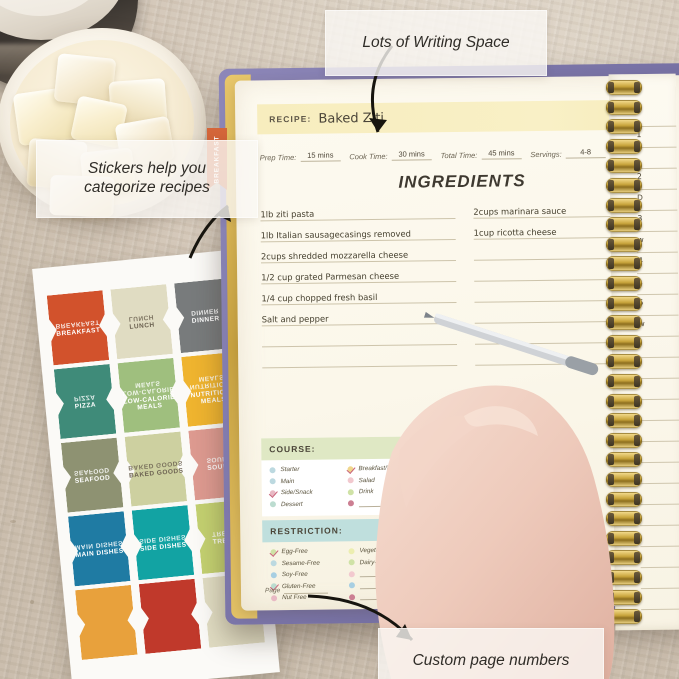 The image size is (679, 679). I want to click on sticker: LOW-CALORIE MEALS LOW-CALORIE MEALS, so click(148, 395).